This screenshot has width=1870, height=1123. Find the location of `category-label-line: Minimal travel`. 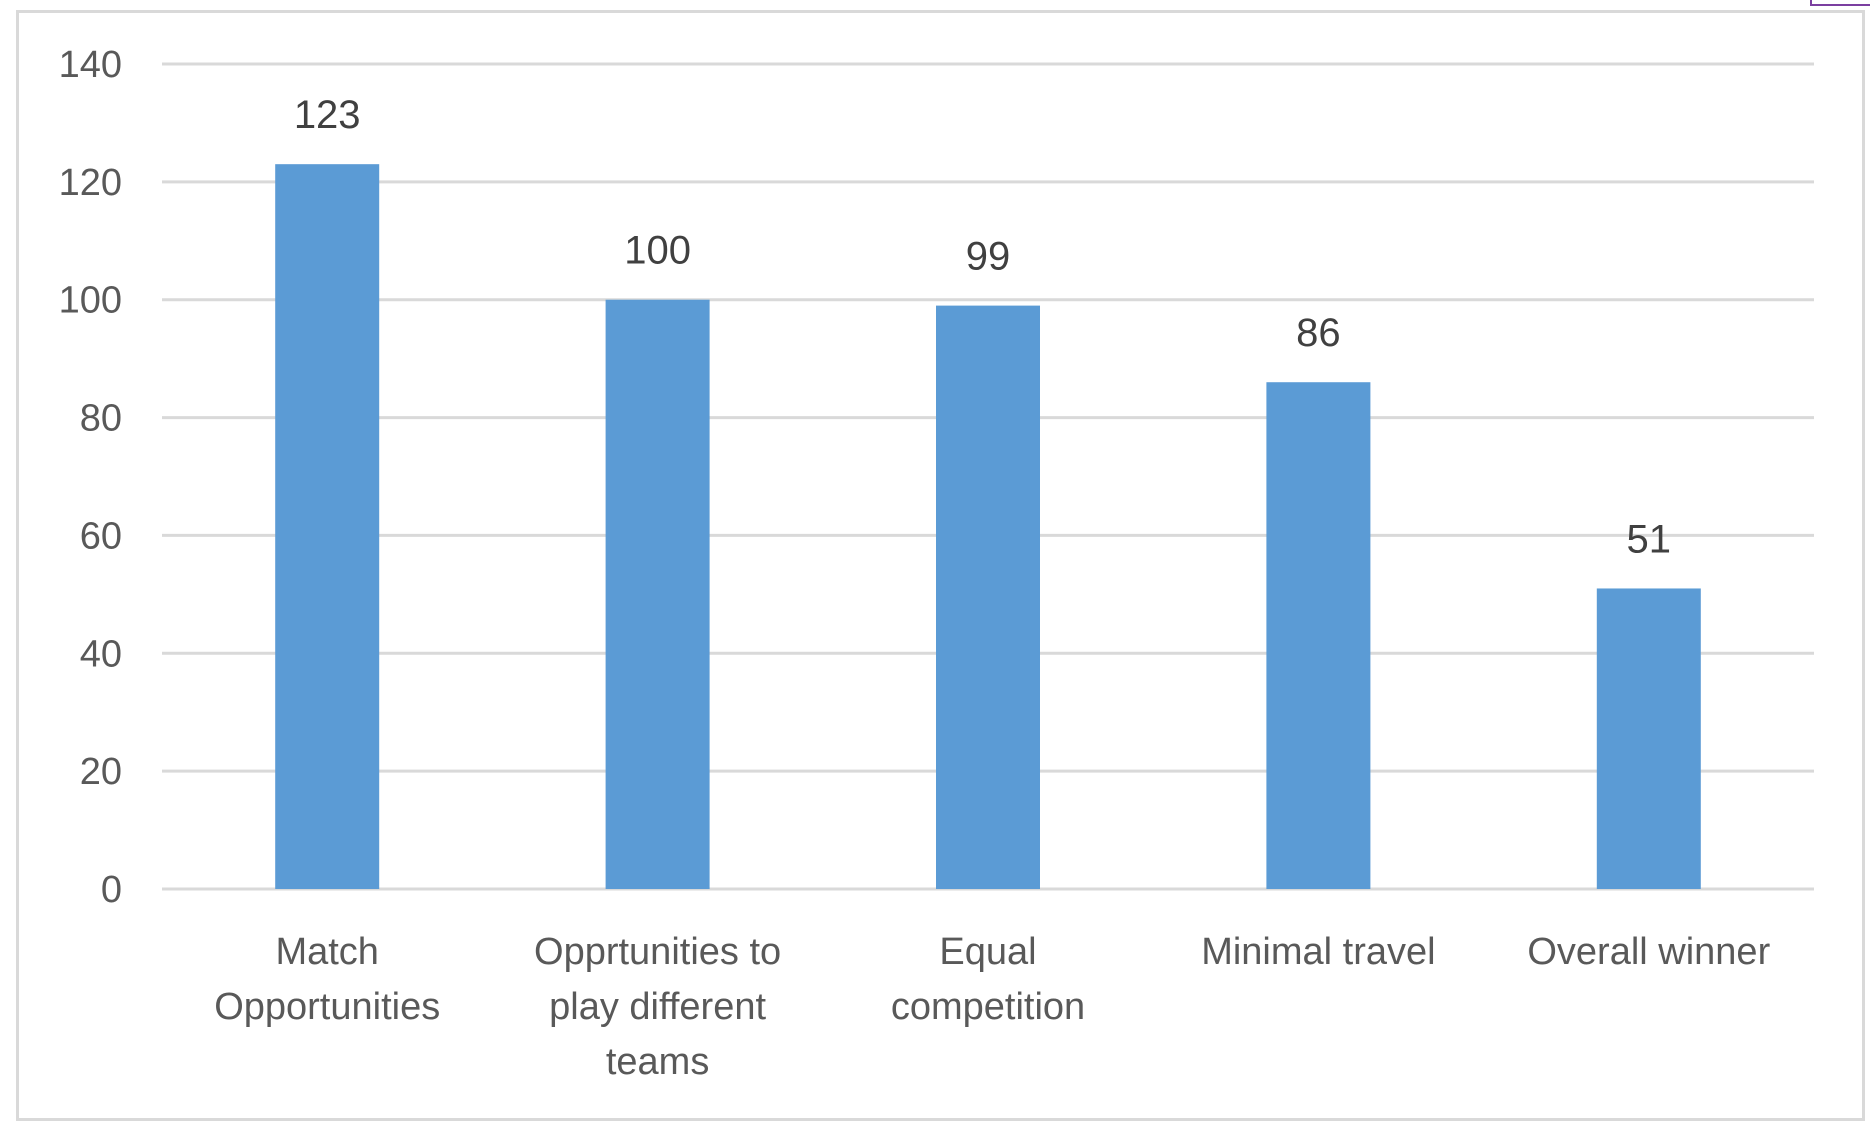

category-label-line: Minimal travel is located at coordinates (1318, 952).